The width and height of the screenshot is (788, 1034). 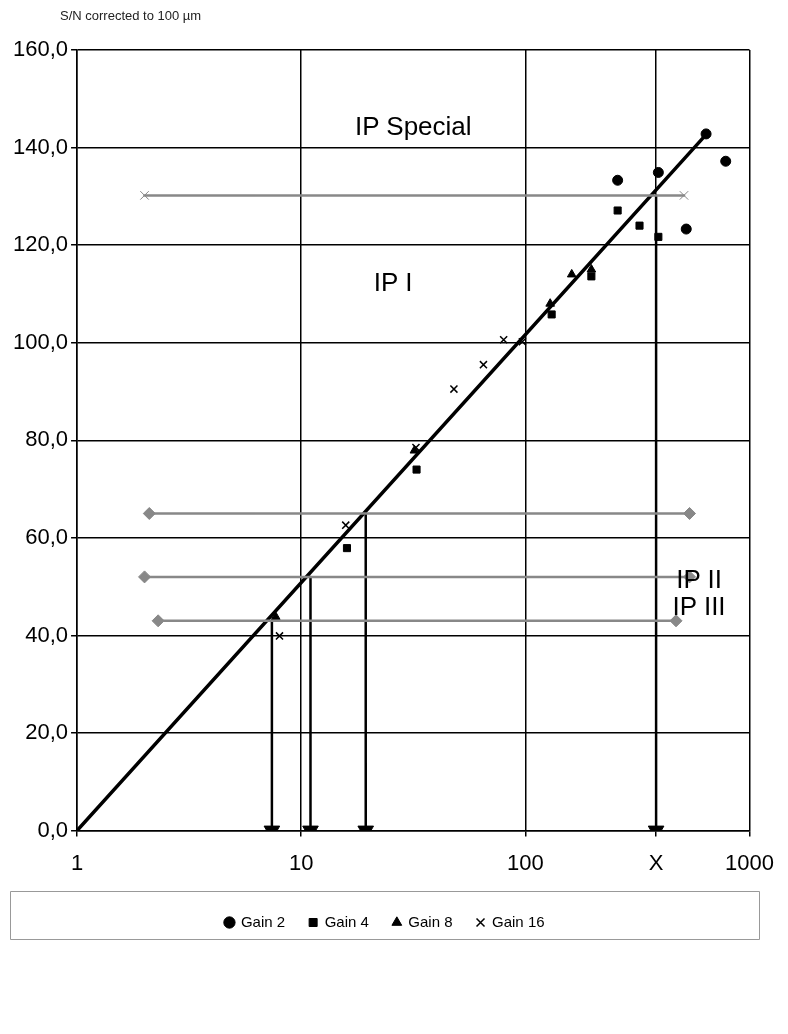 I want to click on legend-label: Gain 16, so click(x=518, y=921).